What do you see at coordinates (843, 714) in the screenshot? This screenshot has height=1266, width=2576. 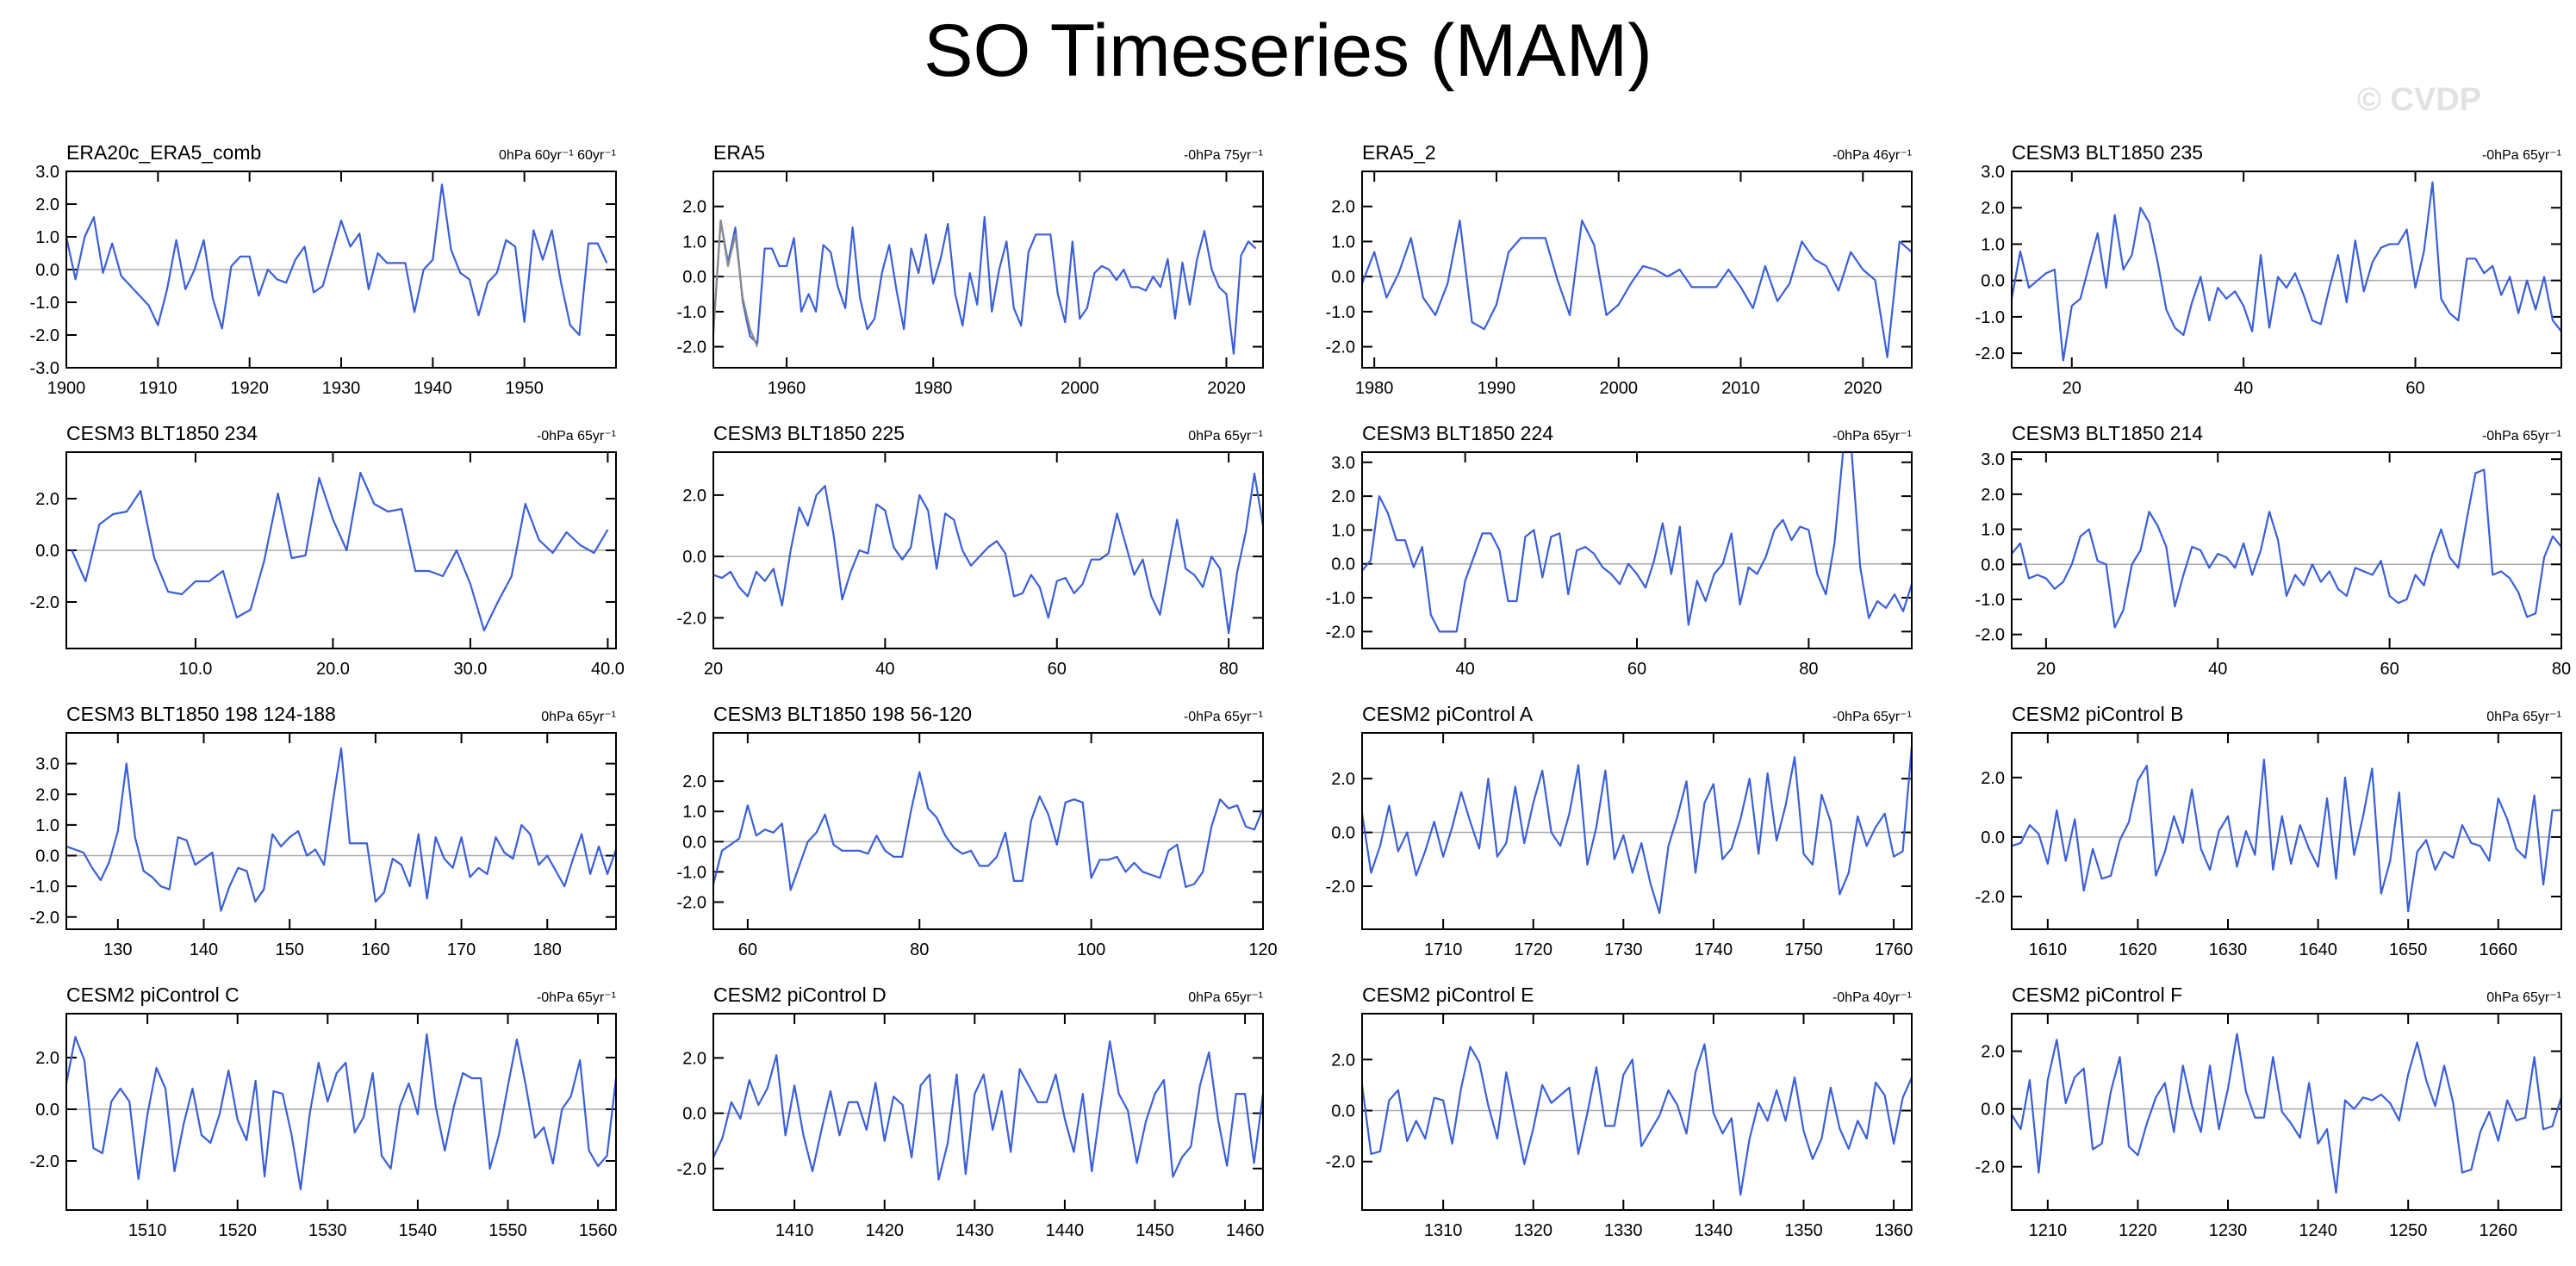 I see `panel-title: CESM3 BLT1850 198 56-120` at bounding box center [843, 714].